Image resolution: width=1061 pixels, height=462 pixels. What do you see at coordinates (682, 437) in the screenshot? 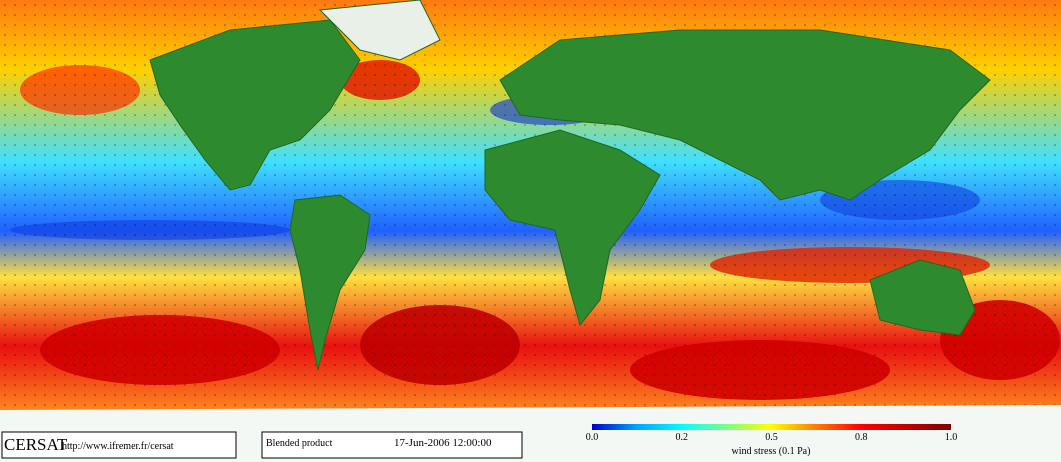
I see `colorbar-tick-label: 0.2` at bounding box center [682, 437].